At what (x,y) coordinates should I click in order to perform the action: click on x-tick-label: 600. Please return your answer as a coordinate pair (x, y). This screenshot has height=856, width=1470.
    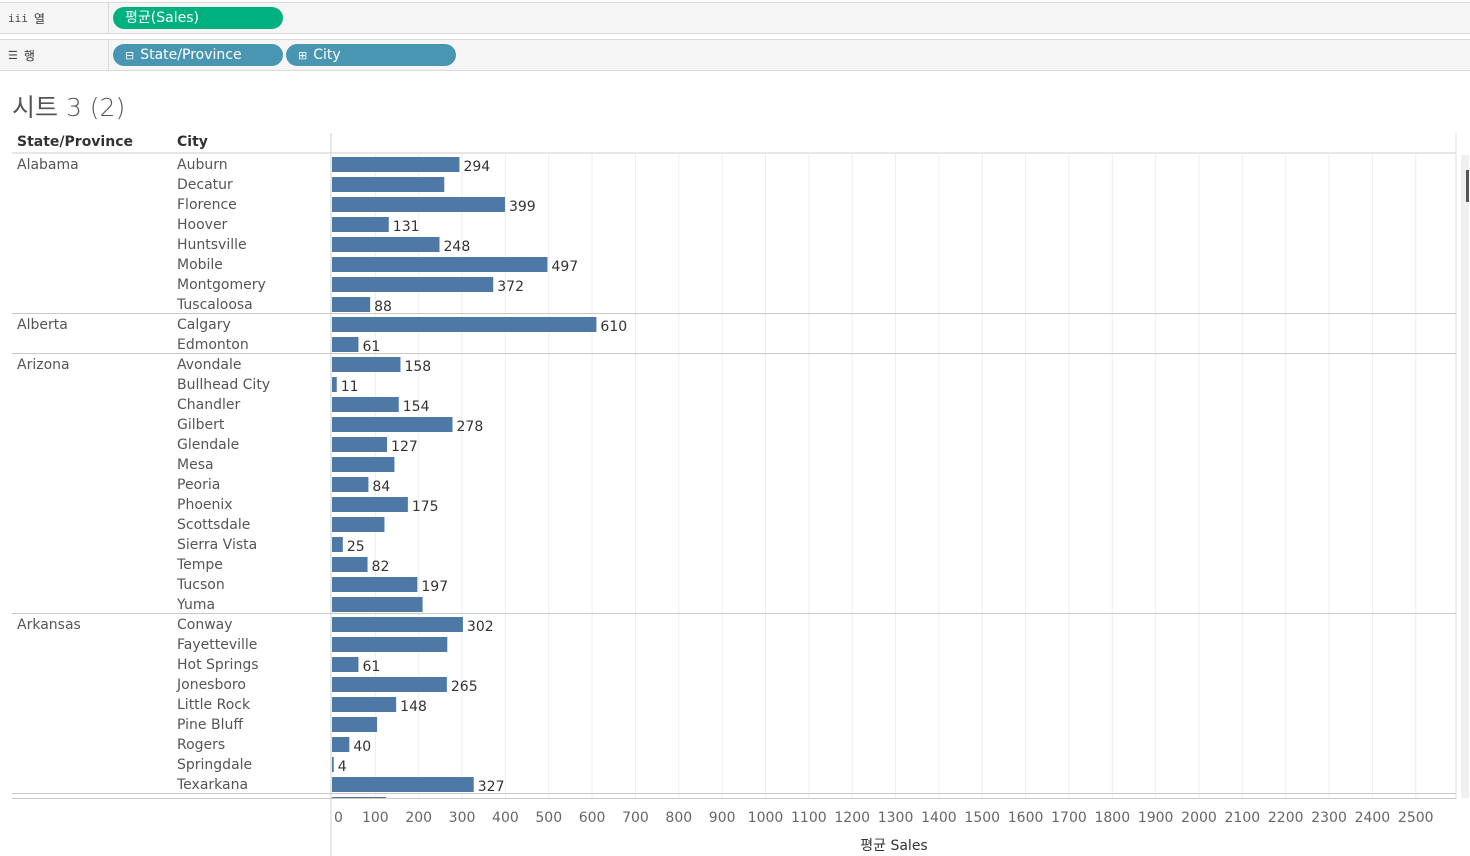
    Looking at the image, I should click on (592, 818).